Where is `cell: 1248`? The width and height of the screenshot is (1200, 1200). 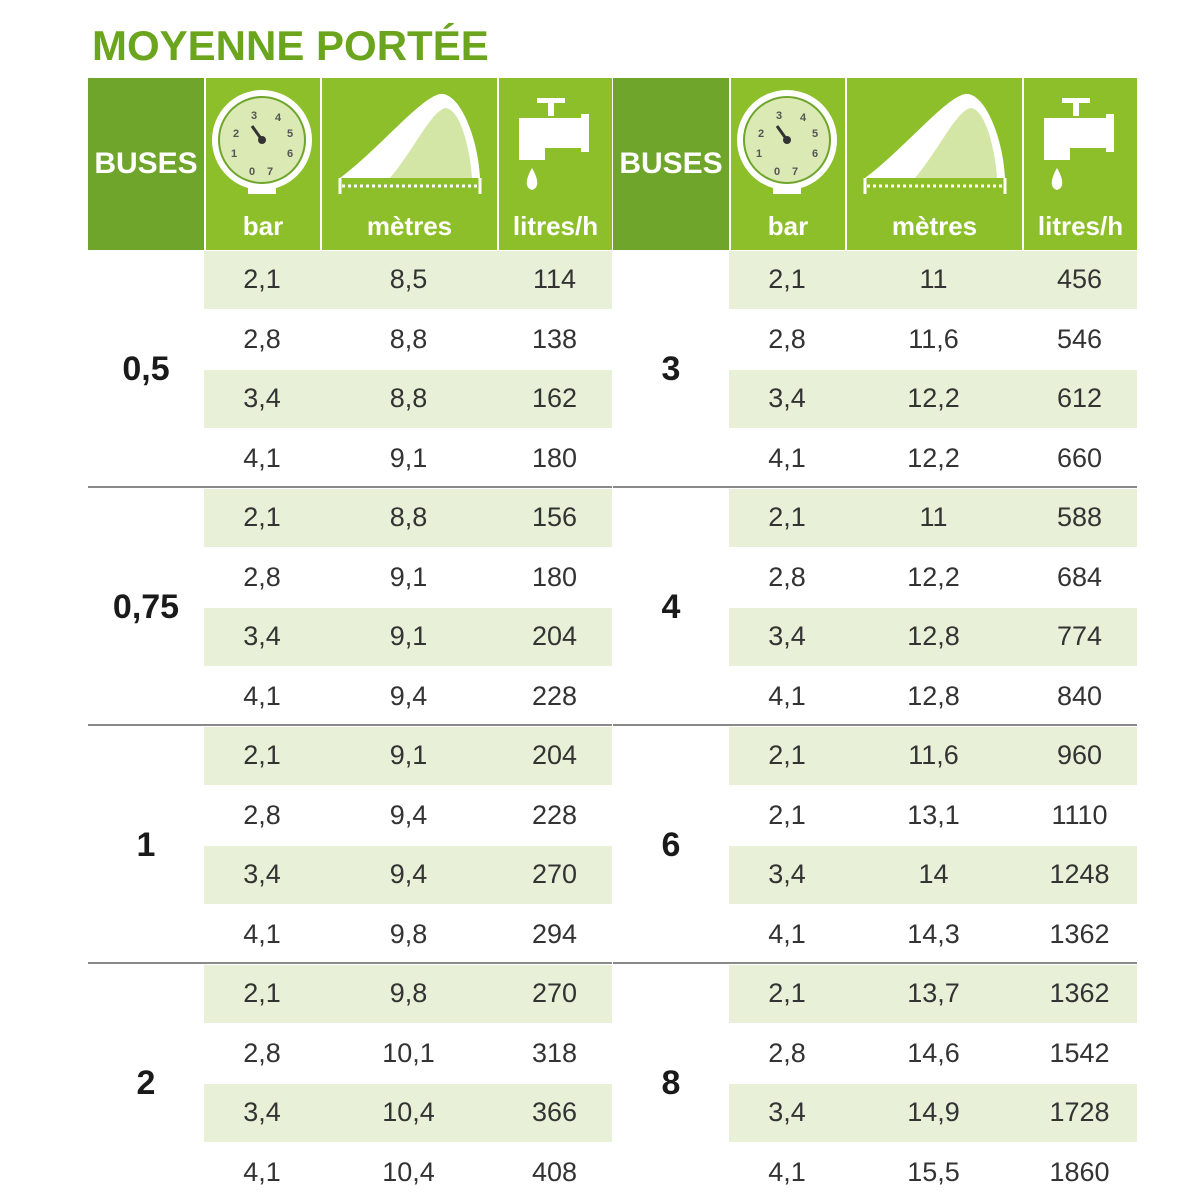 cell: 1248 is located at coordinates (1079, 874).